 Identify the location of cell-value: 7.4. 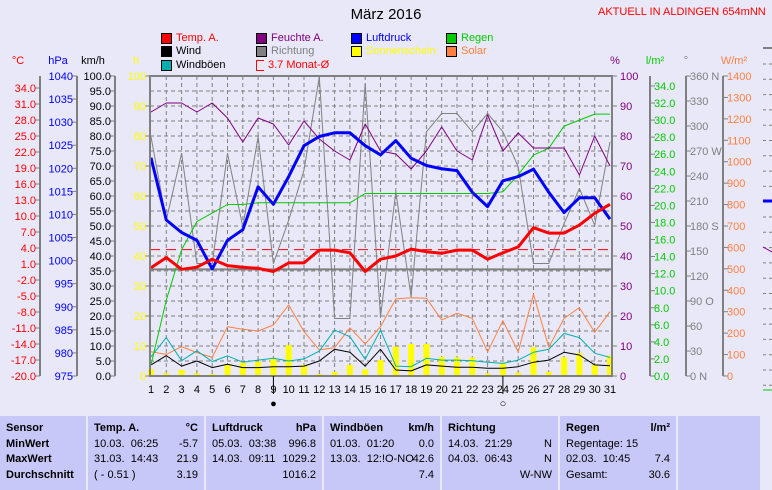
(426, 475).